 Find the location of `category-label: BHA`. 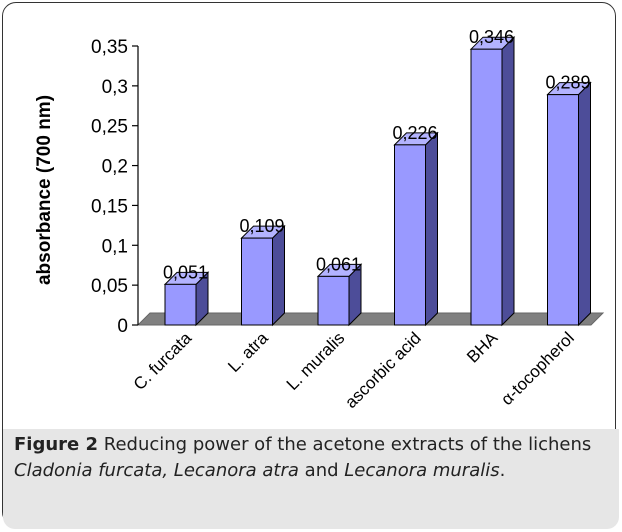

category-label: BHA is located at coordinates (482, 347).